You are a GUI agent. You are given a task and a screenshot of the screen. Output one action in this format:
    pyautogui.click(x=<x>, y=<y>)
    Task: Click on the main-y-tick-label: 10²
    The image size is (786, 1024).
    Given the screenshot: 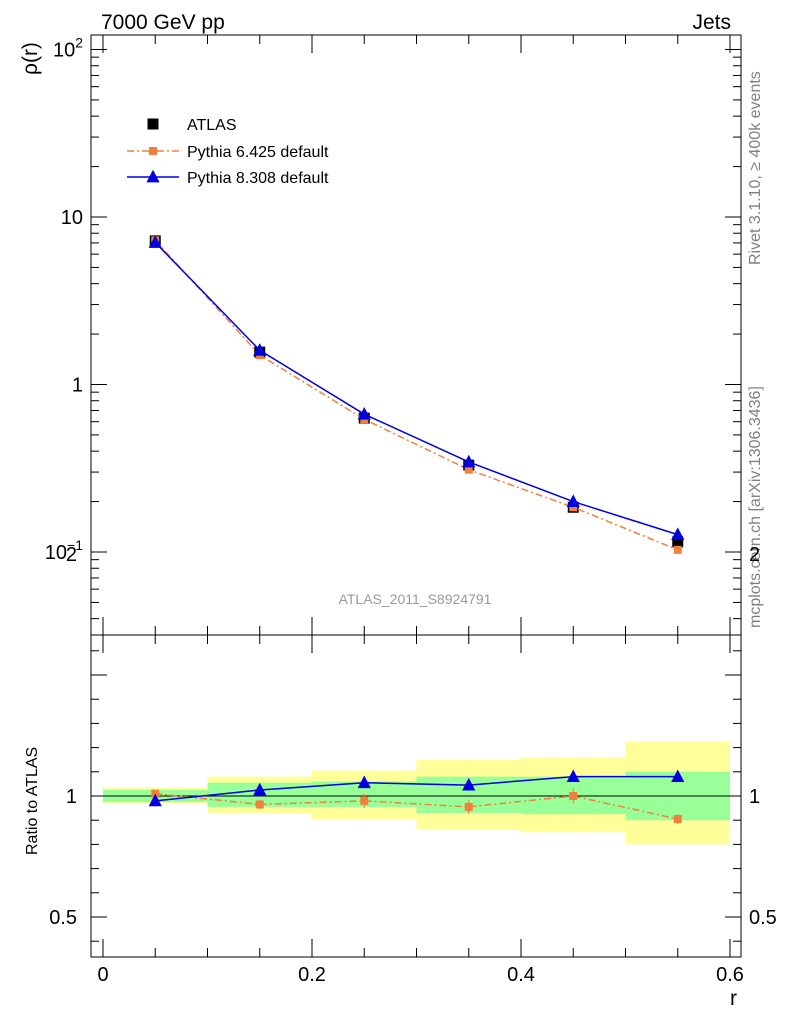 What is the action you would take?
    pyautogui.click(x=68, y=48)
    